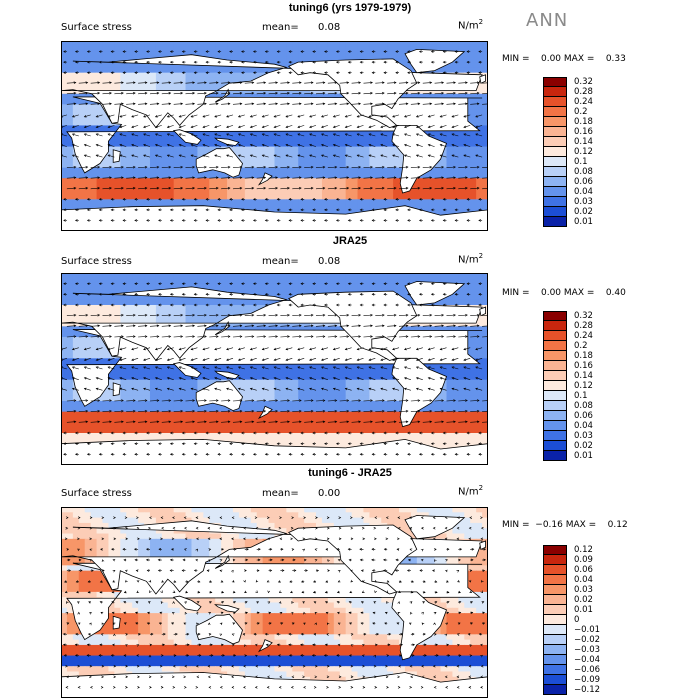 The width and height of the screenshot is (700, 700). Describe the element at coordinates (350, 8) in the screenshot. I see `panel-title: tuning6 (yrs 1979-1979)` at that location.